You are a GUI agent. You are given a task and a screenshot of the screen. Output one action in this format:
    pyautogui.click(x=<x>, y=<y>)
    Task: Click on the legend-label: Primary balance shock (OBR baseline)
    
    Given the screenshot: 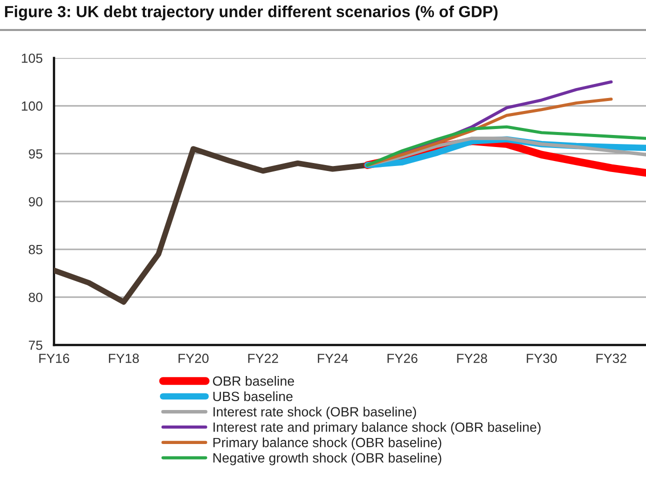 What is the action you would take?
    pyautogui.click(x=327, y=443)
    